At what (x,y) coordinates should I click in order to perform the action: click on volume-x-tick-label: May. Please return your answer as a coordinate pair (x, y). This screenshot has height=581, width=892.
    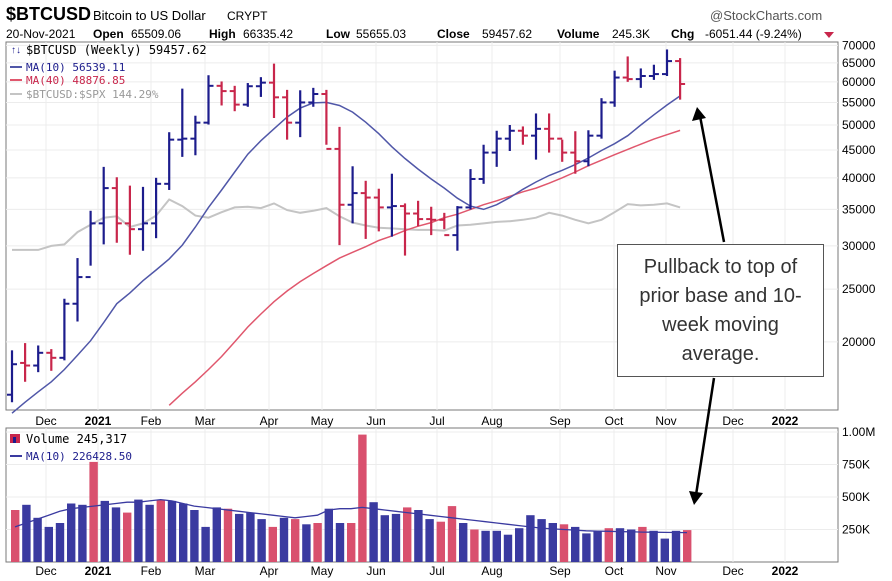
    Looking at the image, I should click on (322, 571).